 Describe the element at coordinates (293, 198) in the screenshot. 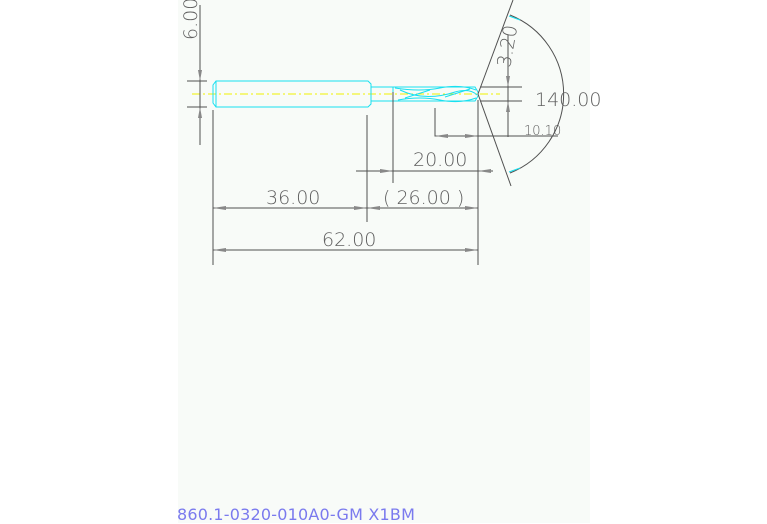

I see `dim-36-label: 36.00` at that location.